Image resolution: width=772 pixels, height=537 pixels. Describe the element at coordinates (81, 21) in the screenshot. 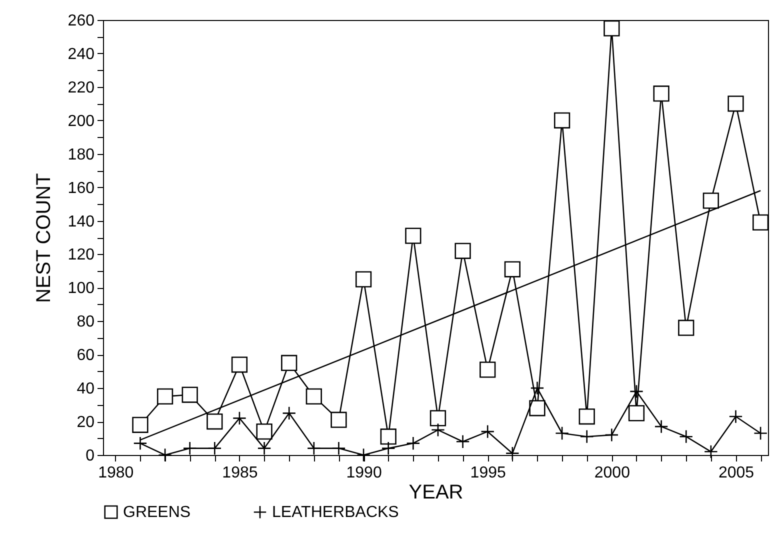

I see `y-tick-label: 260` at that location.